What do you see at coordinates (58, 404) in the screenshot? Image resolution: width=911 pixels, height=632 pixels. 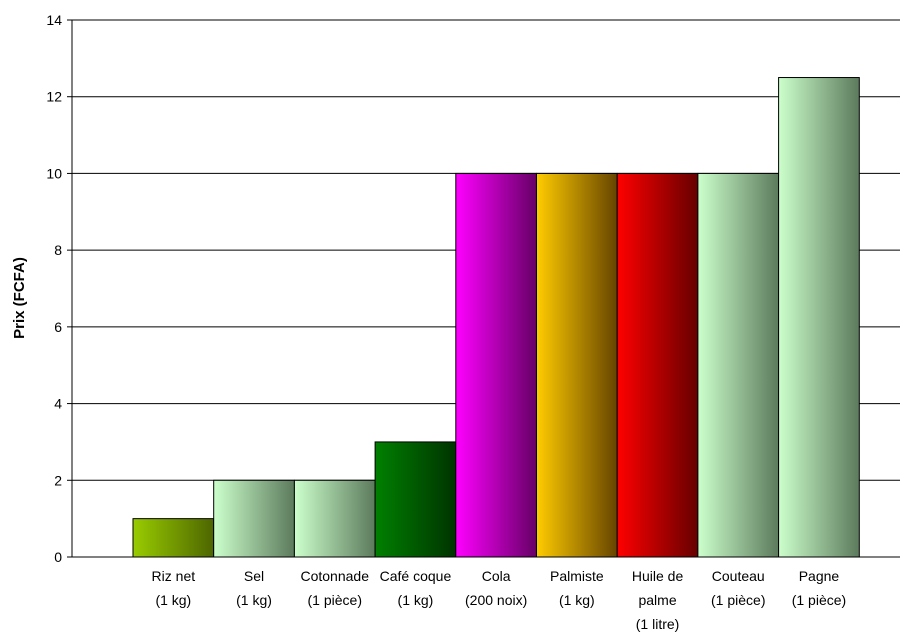 I see `y-tick-label: 4` at bounding box center [58, 404].